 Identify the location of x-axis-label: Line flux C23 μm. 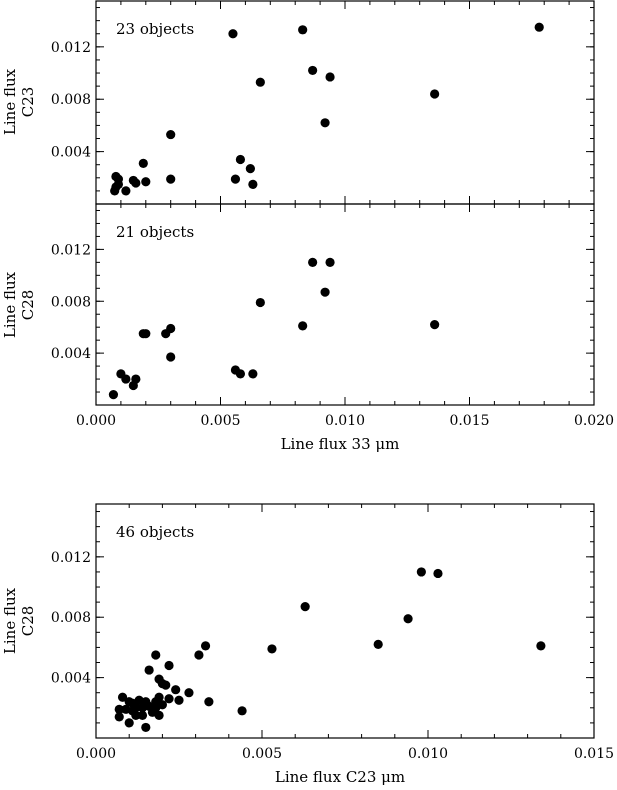
(340, 777).